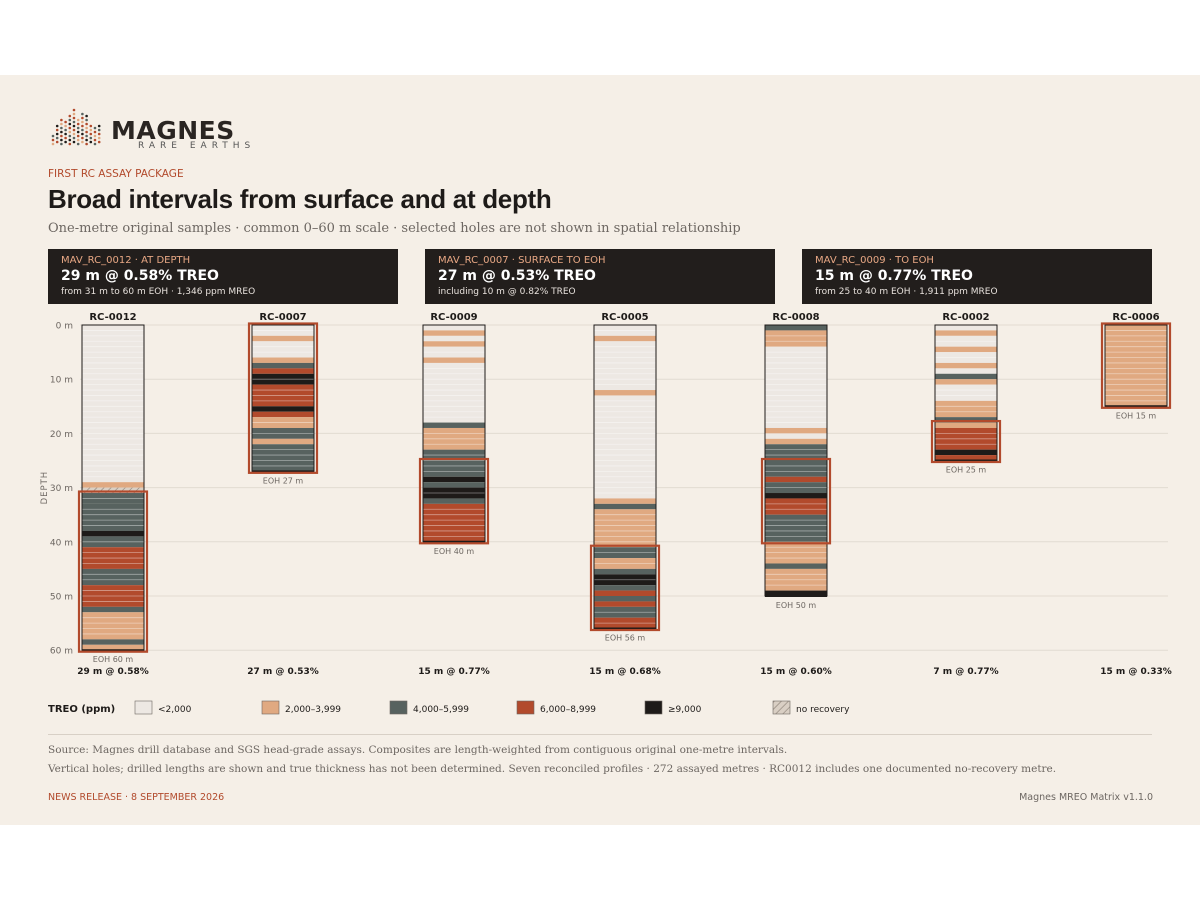  I want to click on hole-label: RC-0005, so click(624, 317).